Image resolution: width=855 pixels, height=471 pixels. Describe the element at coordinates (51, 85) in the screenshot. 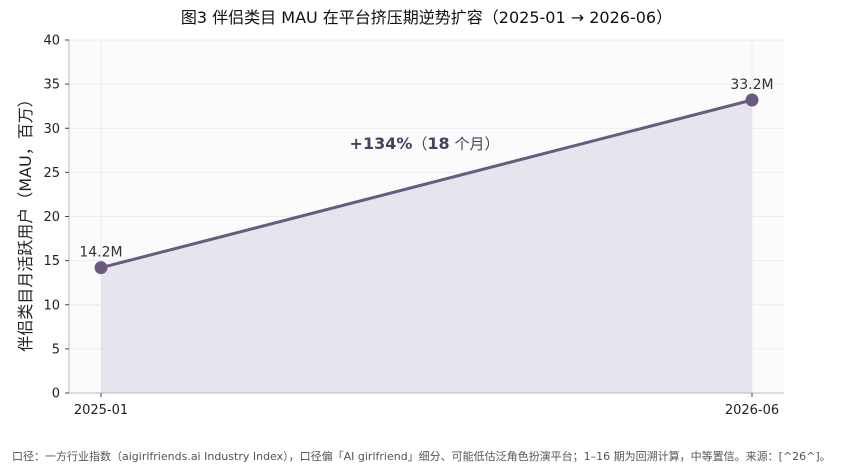

I see `y-tick-label: 35` at that location.